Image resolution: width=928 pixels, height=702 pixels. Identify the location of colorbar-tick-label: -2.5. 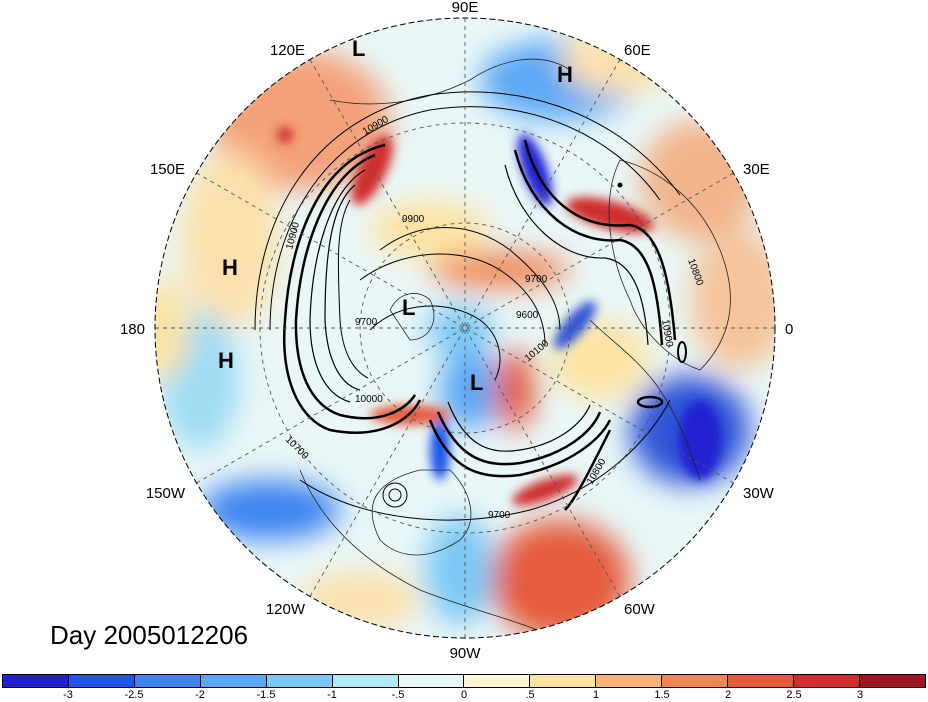
(134, 695).